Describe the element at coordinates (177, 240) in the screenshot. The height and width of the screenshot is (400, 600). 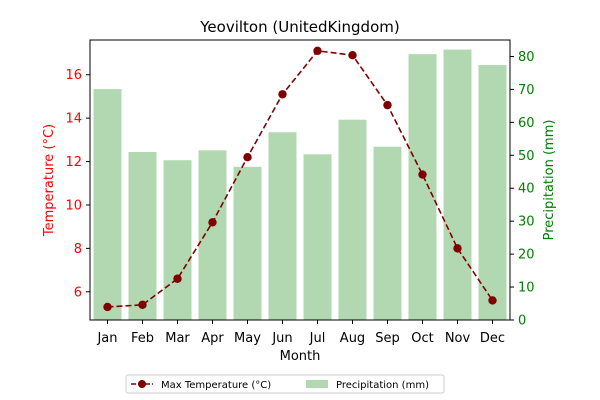
I see `precipitation-bar-mar` at that location.